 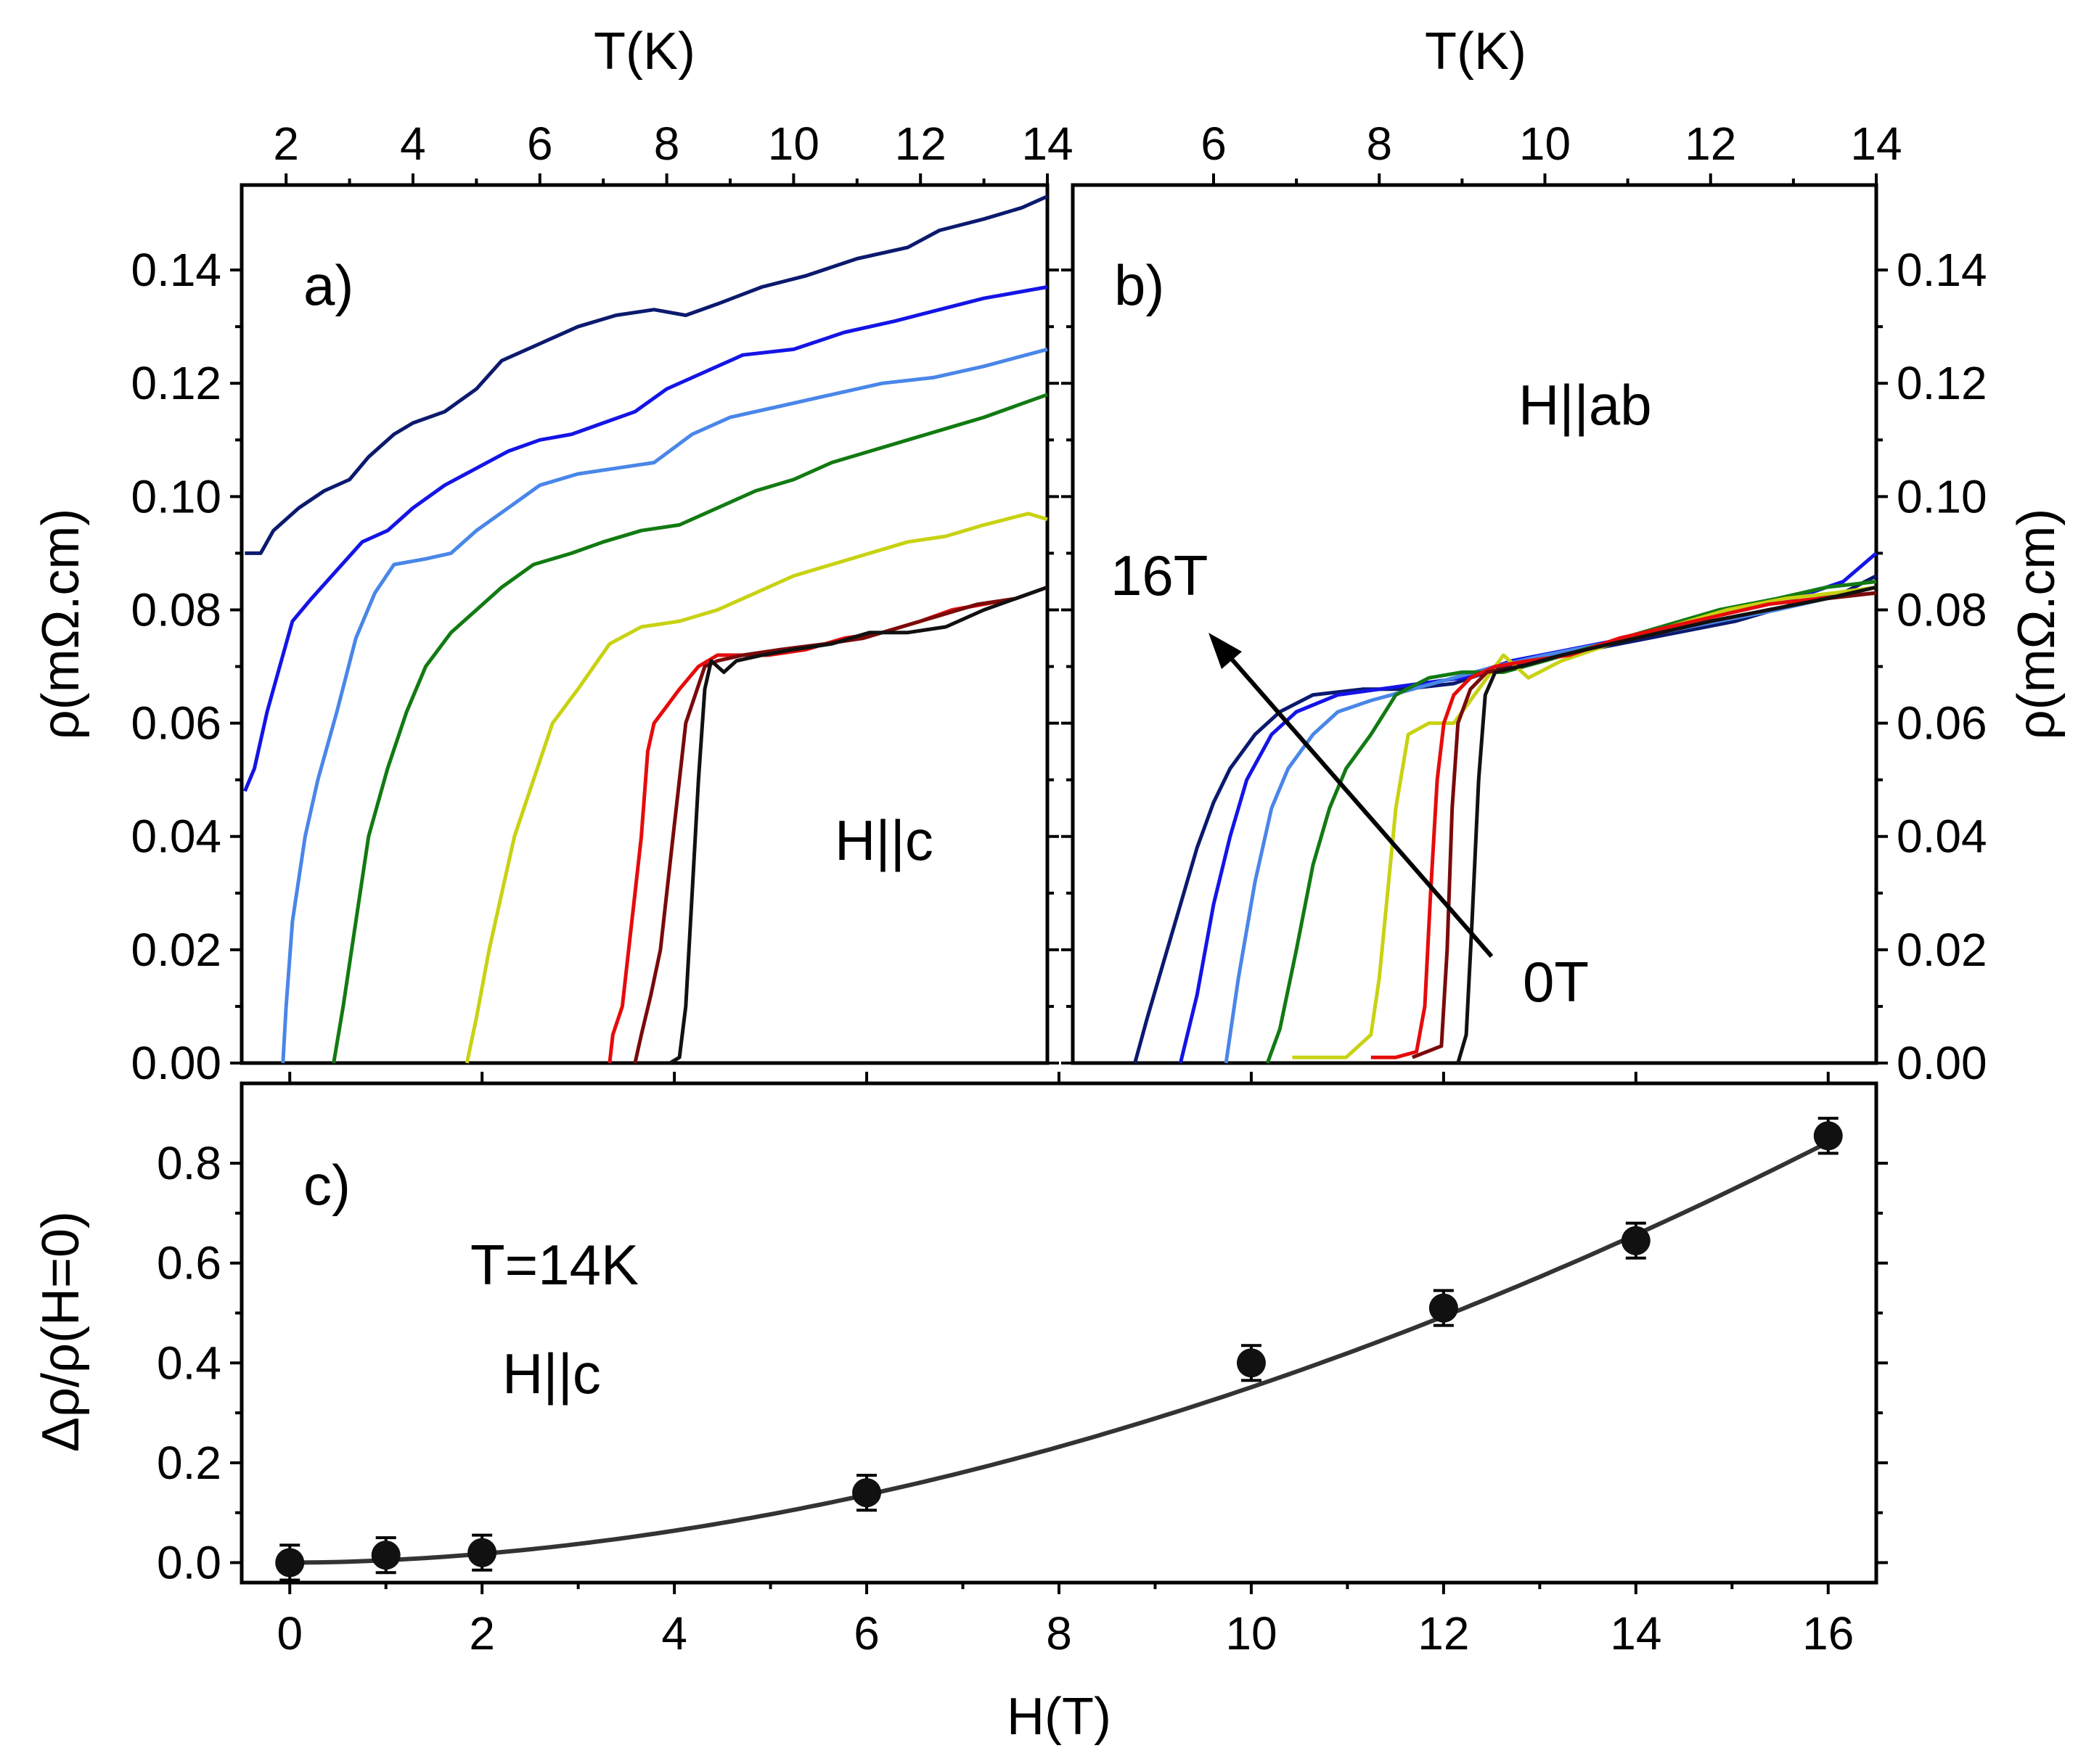 I want to click on arrow-label-16t: 16T, so click(x=1159, y=575).